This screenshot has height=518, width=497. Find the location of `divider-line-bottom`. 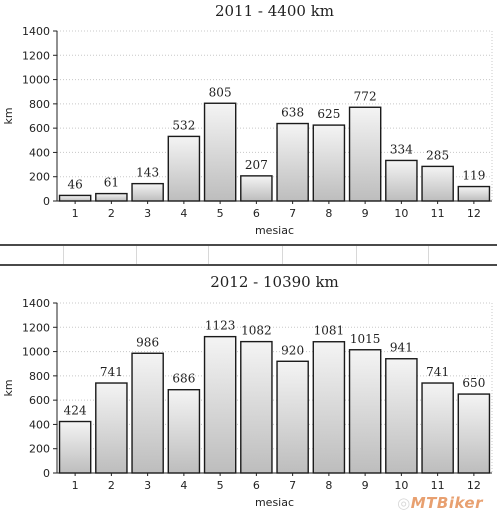

divider-line-bottom is located at coordinates (248, 265).